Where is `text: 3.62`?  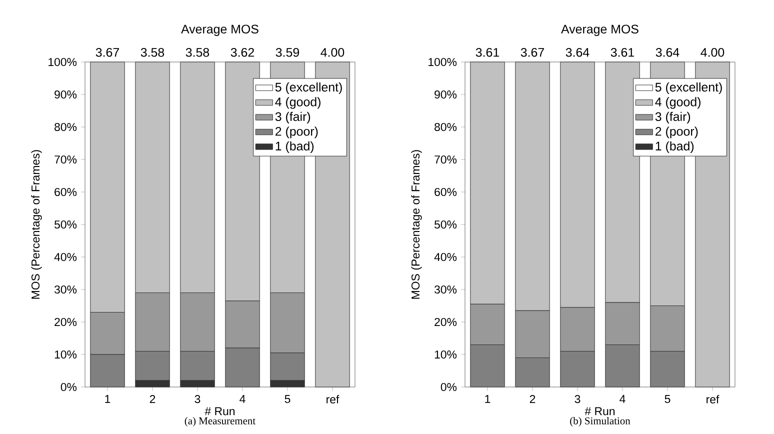
text: 3.62 is located at coordinates (242, 52).